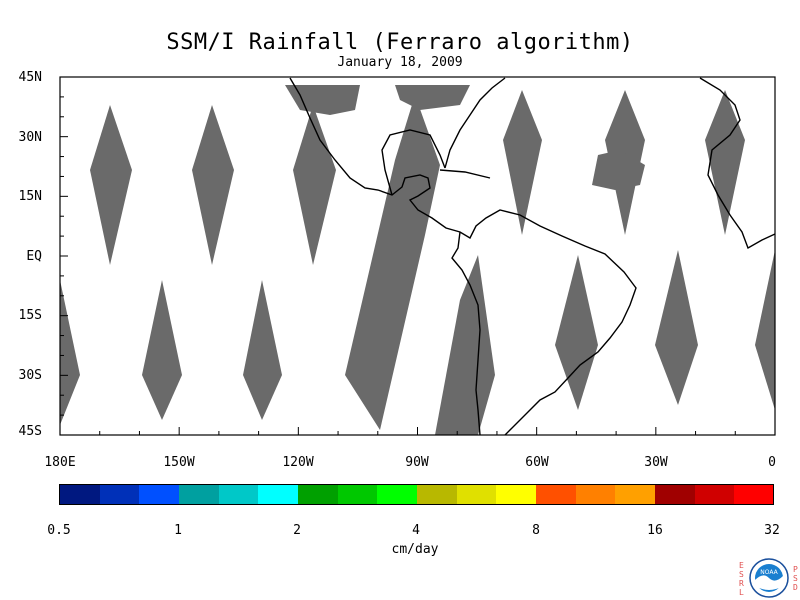 This screenshot has height=600, width=800. What do you see at coordinates (30, 137) in the screenshot?
I see `lat-label-30n: 30N` at bounding box center [30, 137].